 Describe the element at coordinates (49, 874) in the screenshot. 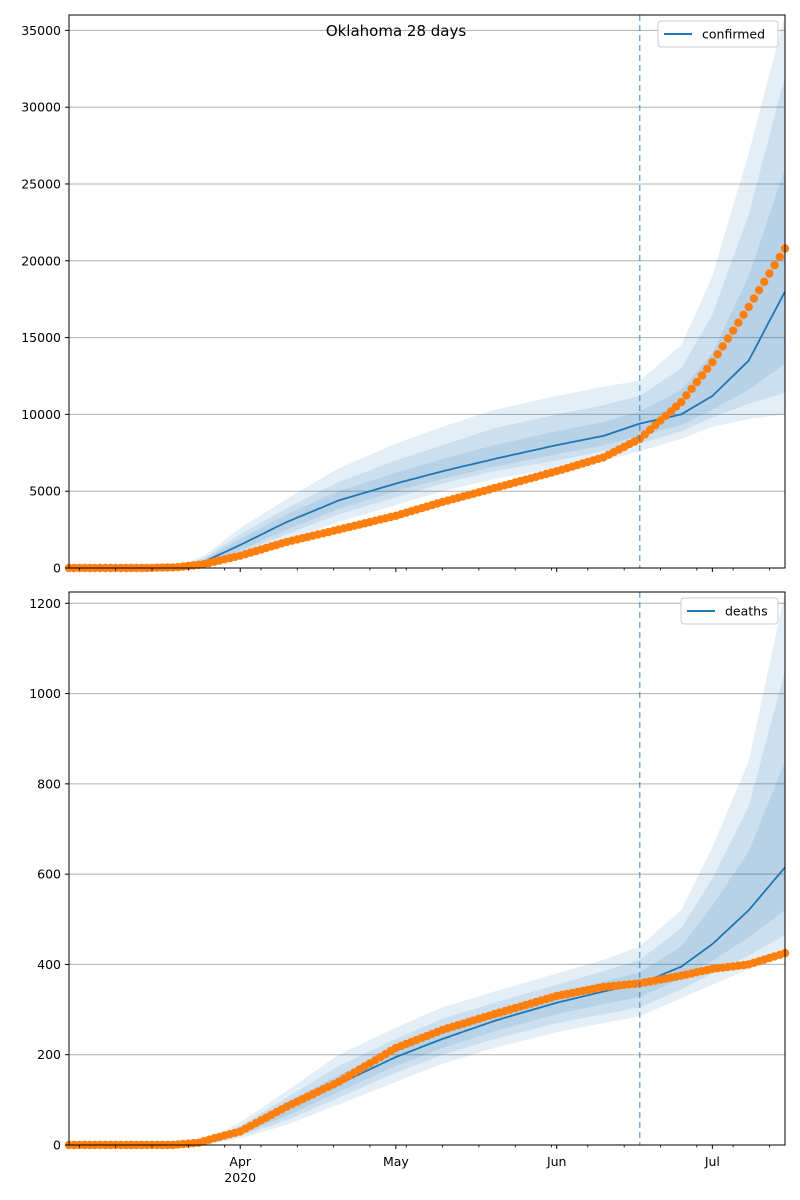

I see `deaths-ytick-label-600: 600` at that location.